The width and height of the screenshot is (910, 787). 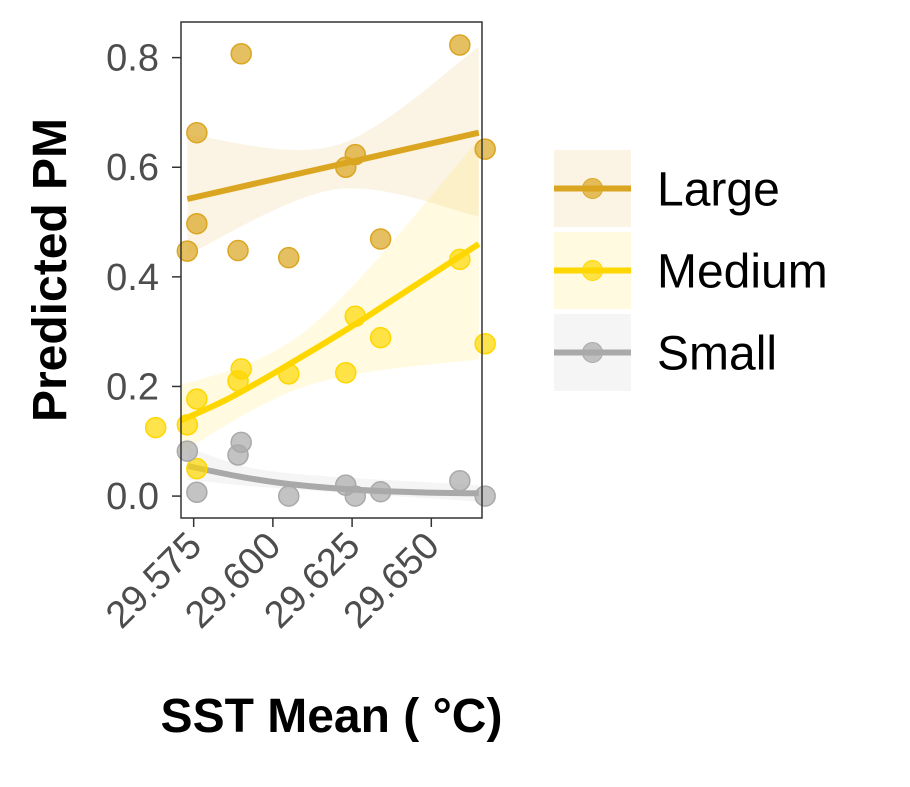 What do you see at coordinates (132, 59) in the screenshot?
I see `y-tick-label: 0.8` at bounding box center [132, 59].